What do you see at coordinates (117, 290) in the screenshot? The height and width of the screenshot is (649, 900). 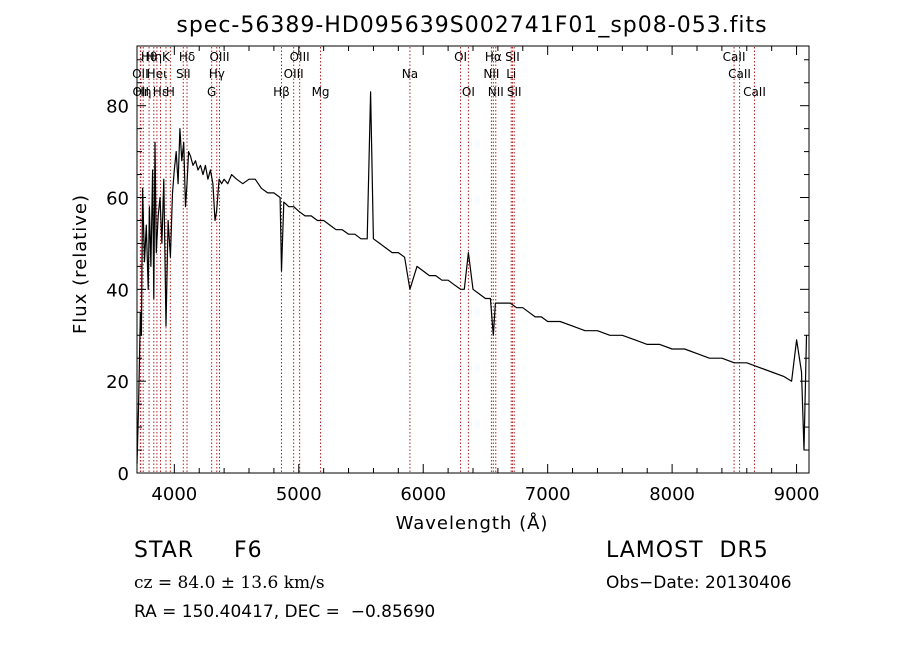 I see `y-tick-label: 40` at bounding box center [117, 290].